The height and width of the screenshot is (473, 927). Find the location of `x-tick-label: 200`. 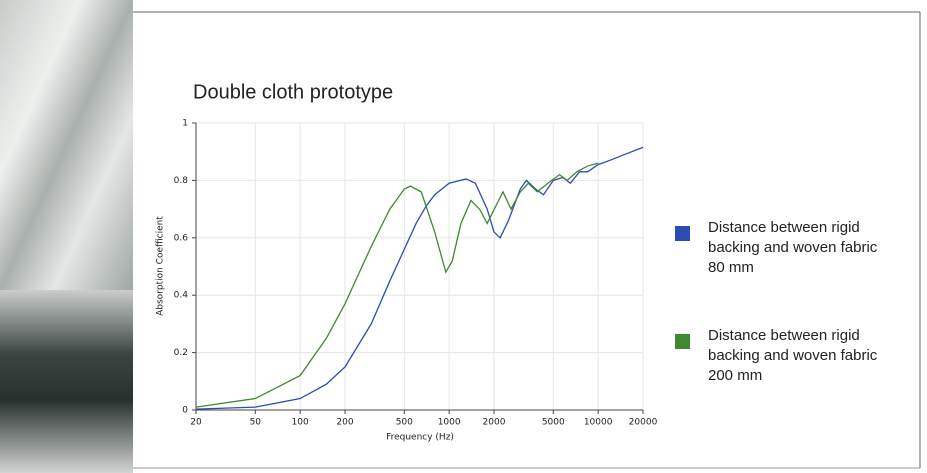

x-tick-label: 200 is located at coordinates (344, 423).